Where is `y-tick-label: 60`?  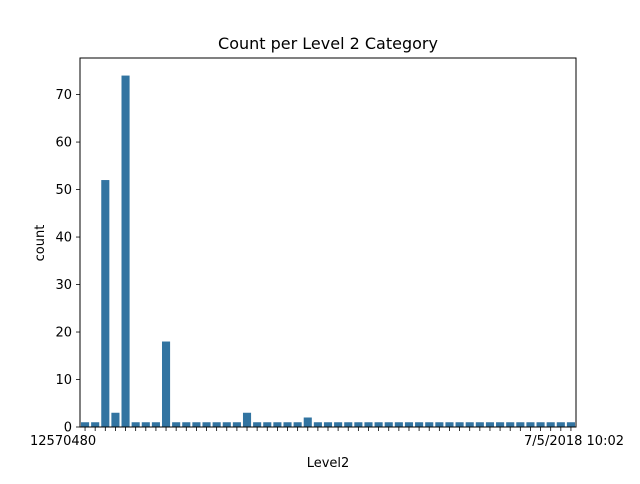
y-tick-label: 60 is located at coordinates (63, 143).